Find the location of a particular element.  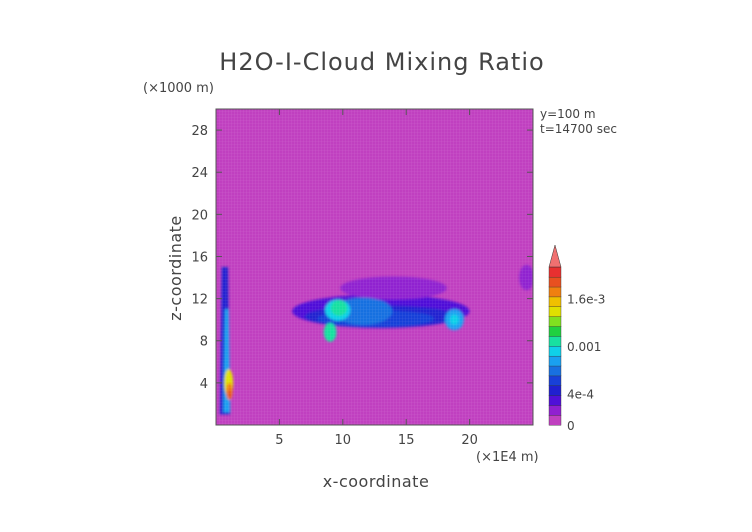

colorbar: 0 4e-4 0.001 1.6e-3 is located at coordinates (576, 338).